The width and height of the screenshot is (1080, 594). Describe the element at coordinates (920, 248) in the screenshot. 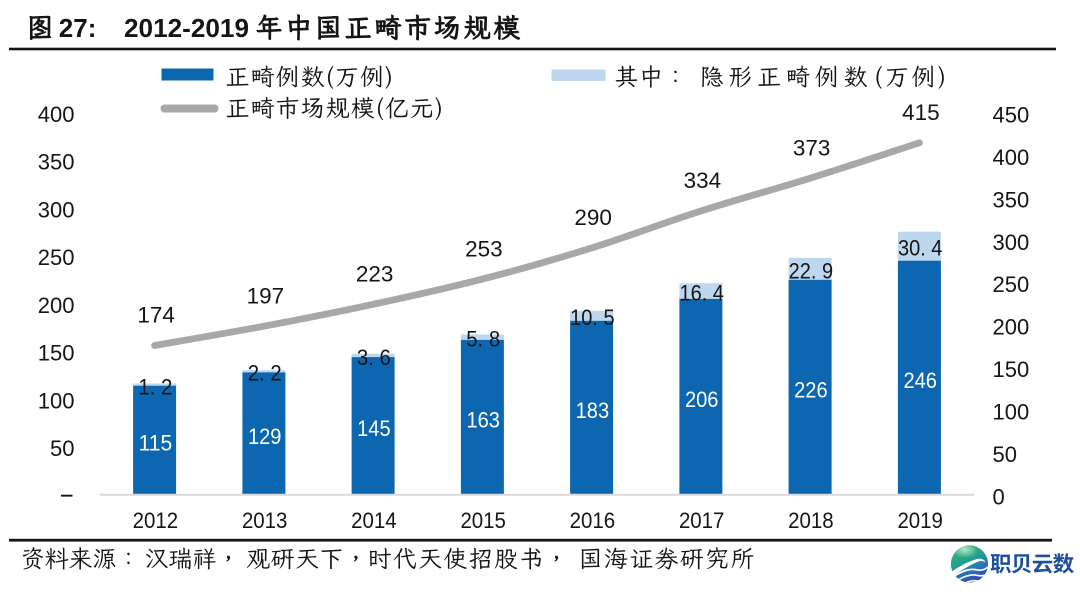

I see `svg-text: 30. 4` at that location.